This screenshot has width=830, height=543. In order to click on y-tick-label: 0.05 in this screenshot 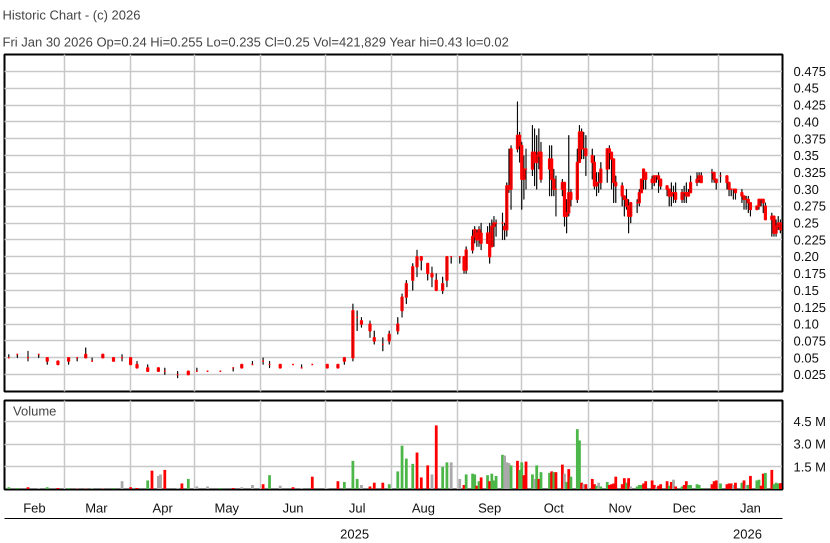, I will do `click(806, 358)`.